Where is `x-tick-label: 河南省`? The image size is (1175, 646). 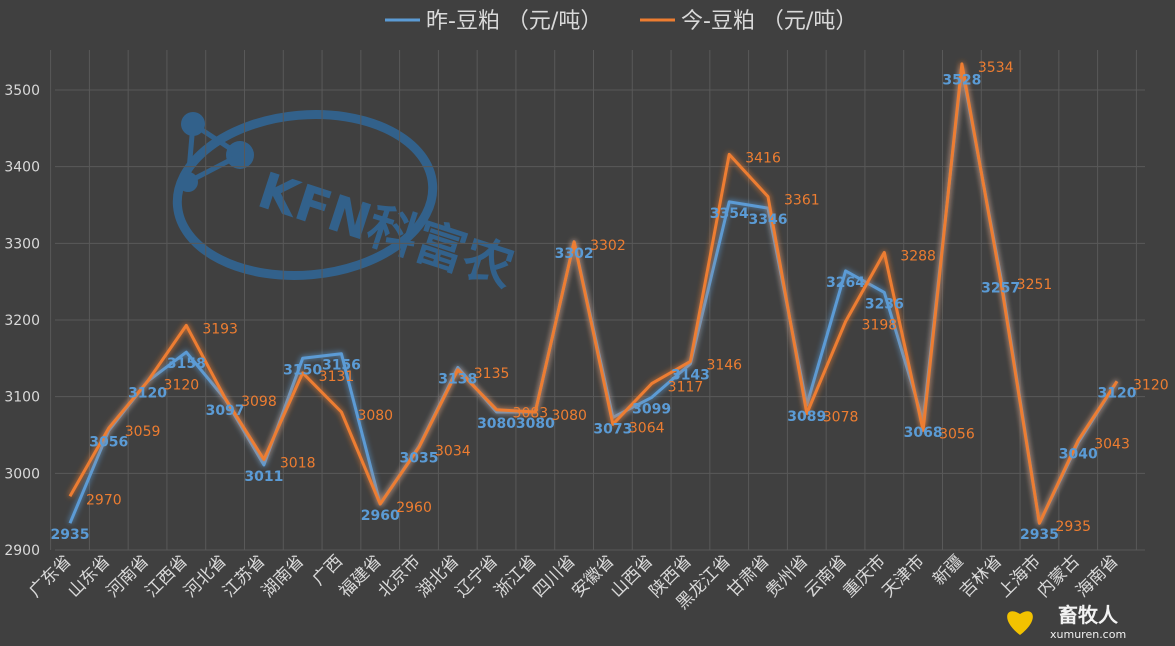 x-tick-label: 河南省 is located at coordinates (128, 576).